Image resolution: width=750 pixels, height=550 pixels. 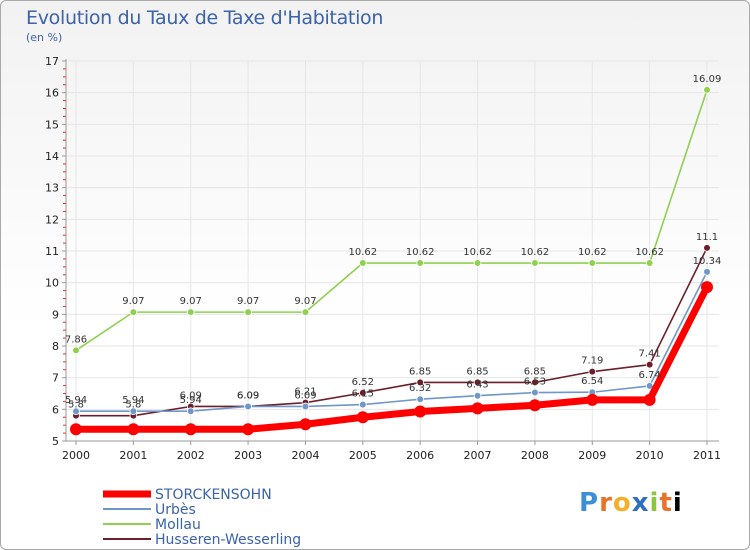 What do you see at coordinates (175, 510) in the screenshot?
I see `legend-label: Urbès` at bounding box center [175, 510].